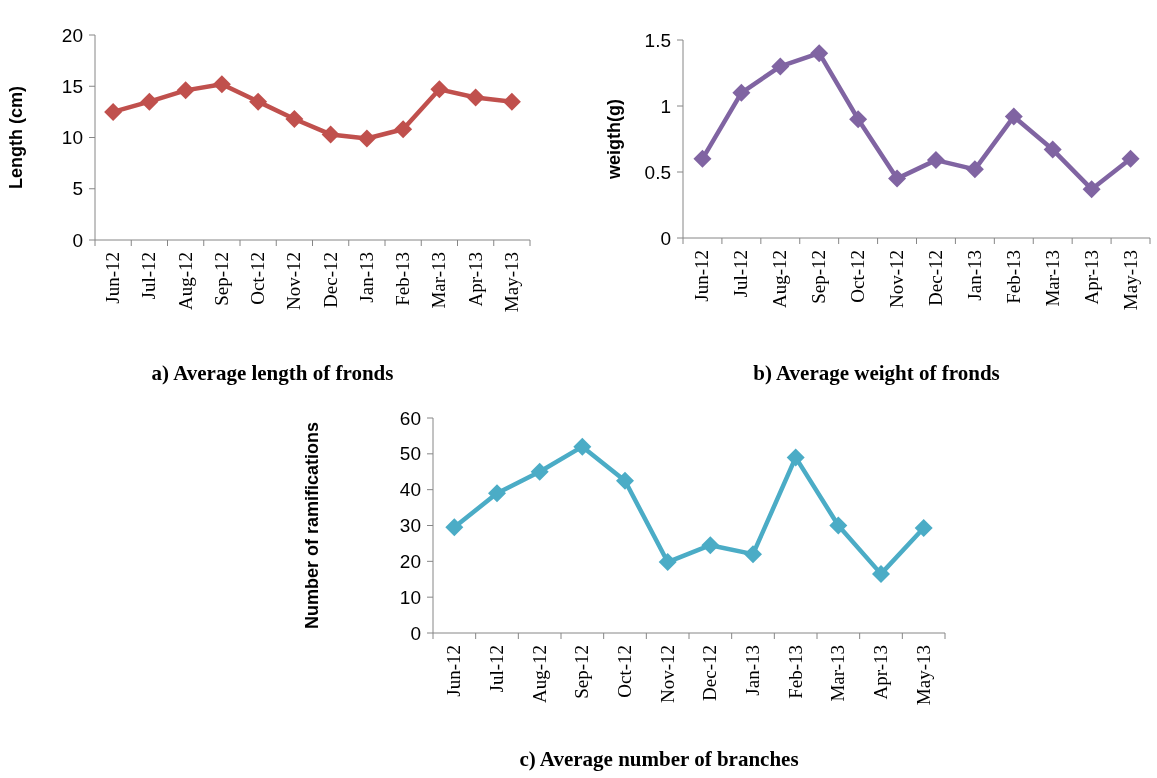 The image size is (1157, 778). I want to click on y-tick-label: 0.5, so click(657, 172).